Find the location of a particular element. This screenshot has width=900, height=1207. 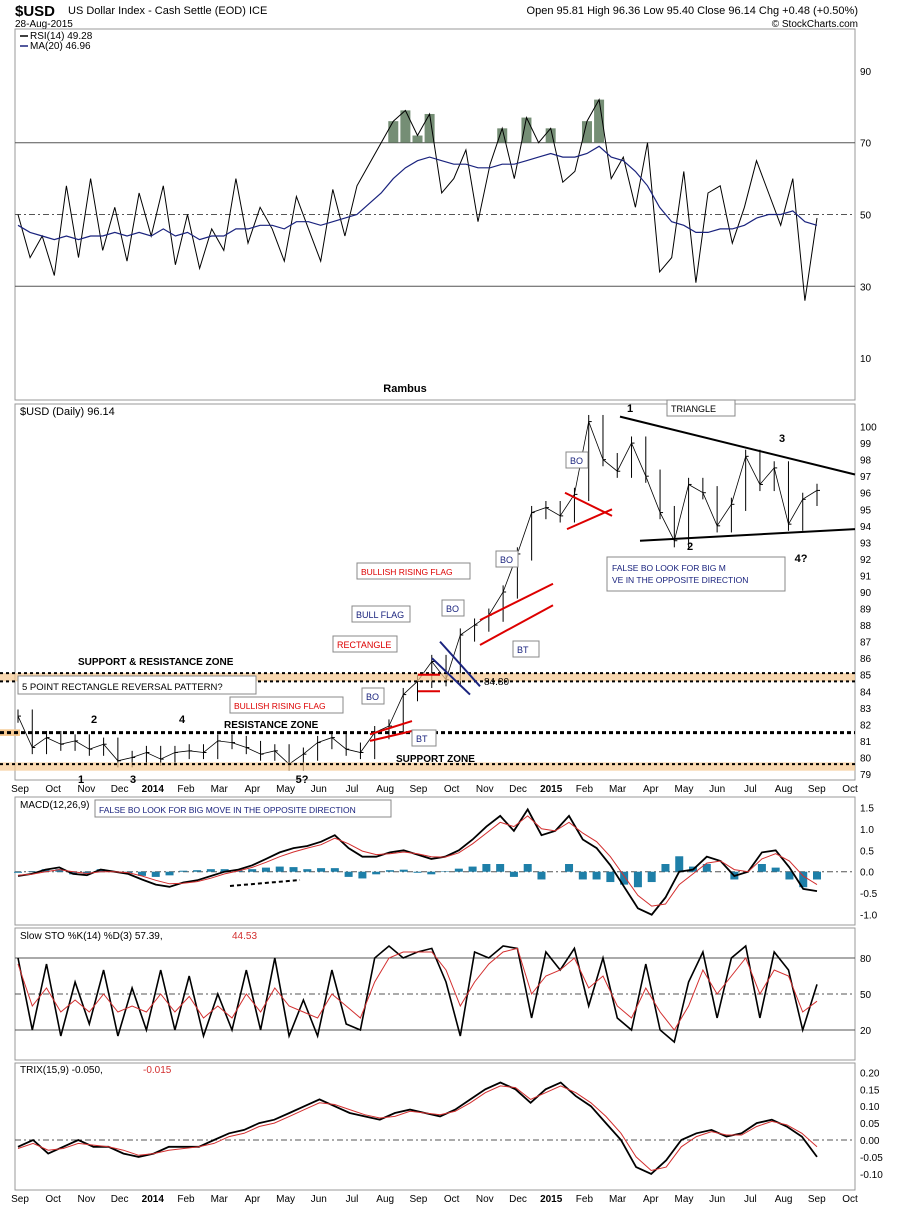

label-rectangle-box is located at coordinates (365, 644).